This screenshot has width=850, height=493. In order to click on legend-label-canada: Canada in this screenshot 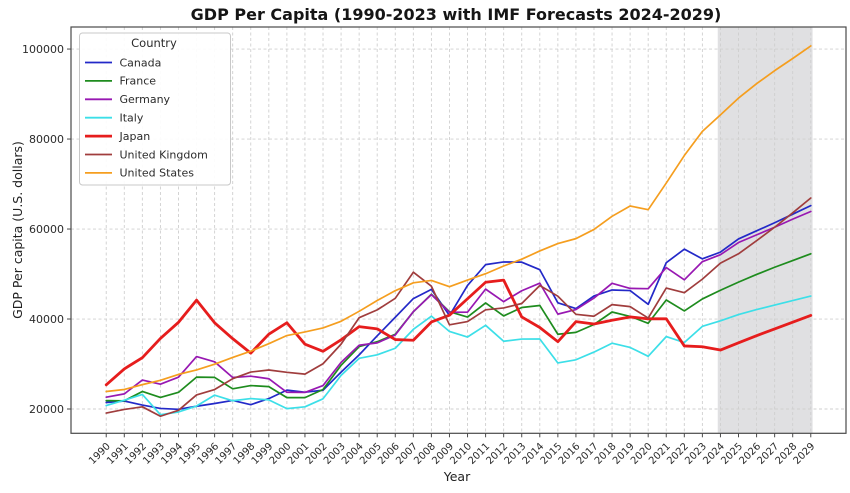, I will do `click(141, 62)`.